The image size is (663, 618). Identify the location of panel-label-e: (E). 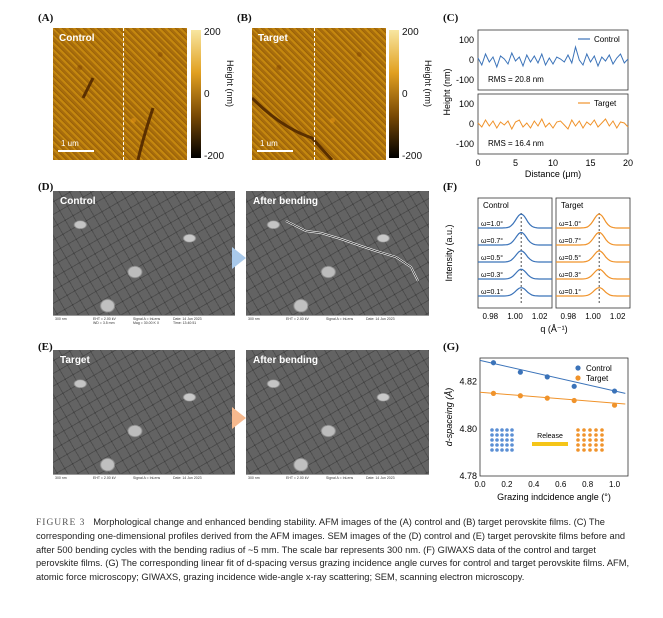
(45, 347).